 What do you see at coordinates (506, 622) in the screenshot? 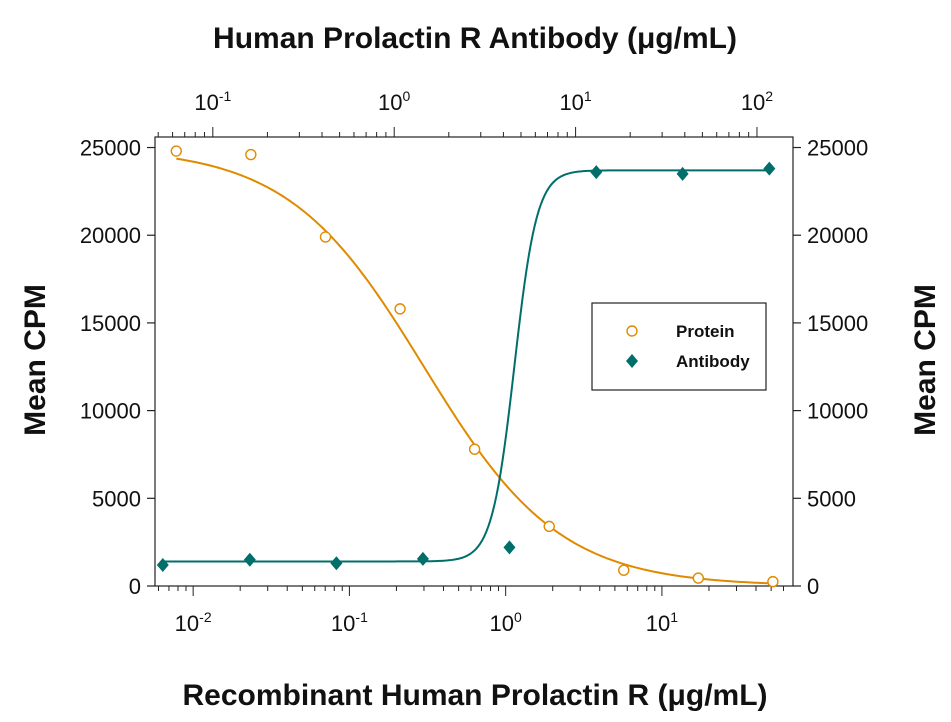
I see `x-bottom-tick-label: 10⁰` at bounding box center [506, 622].